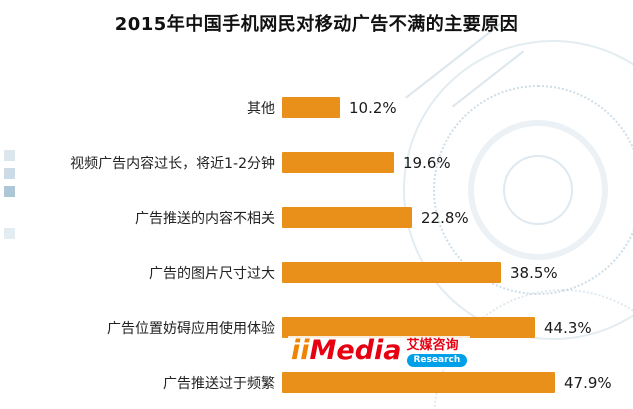 This screenshot has height=409, width=633. I want to click on category-label: 广告推送过于频繁, so click(219, 383).